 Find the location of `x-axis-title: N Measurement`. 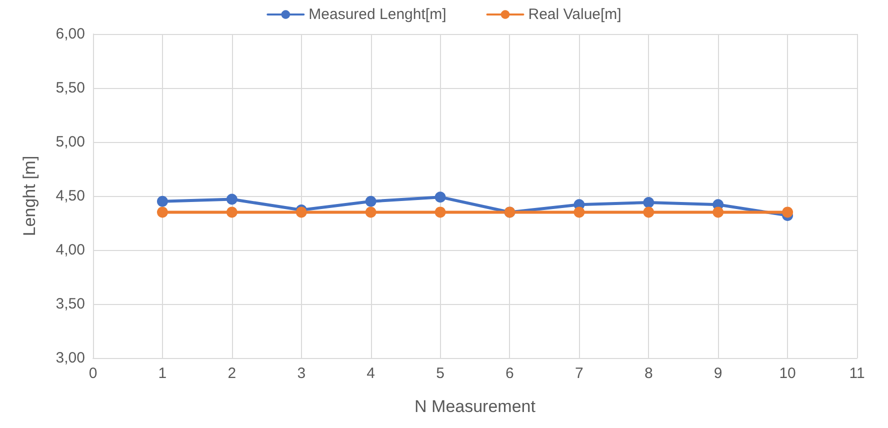

x-axis-title: N Measurement is located at coordinates (475, 406).